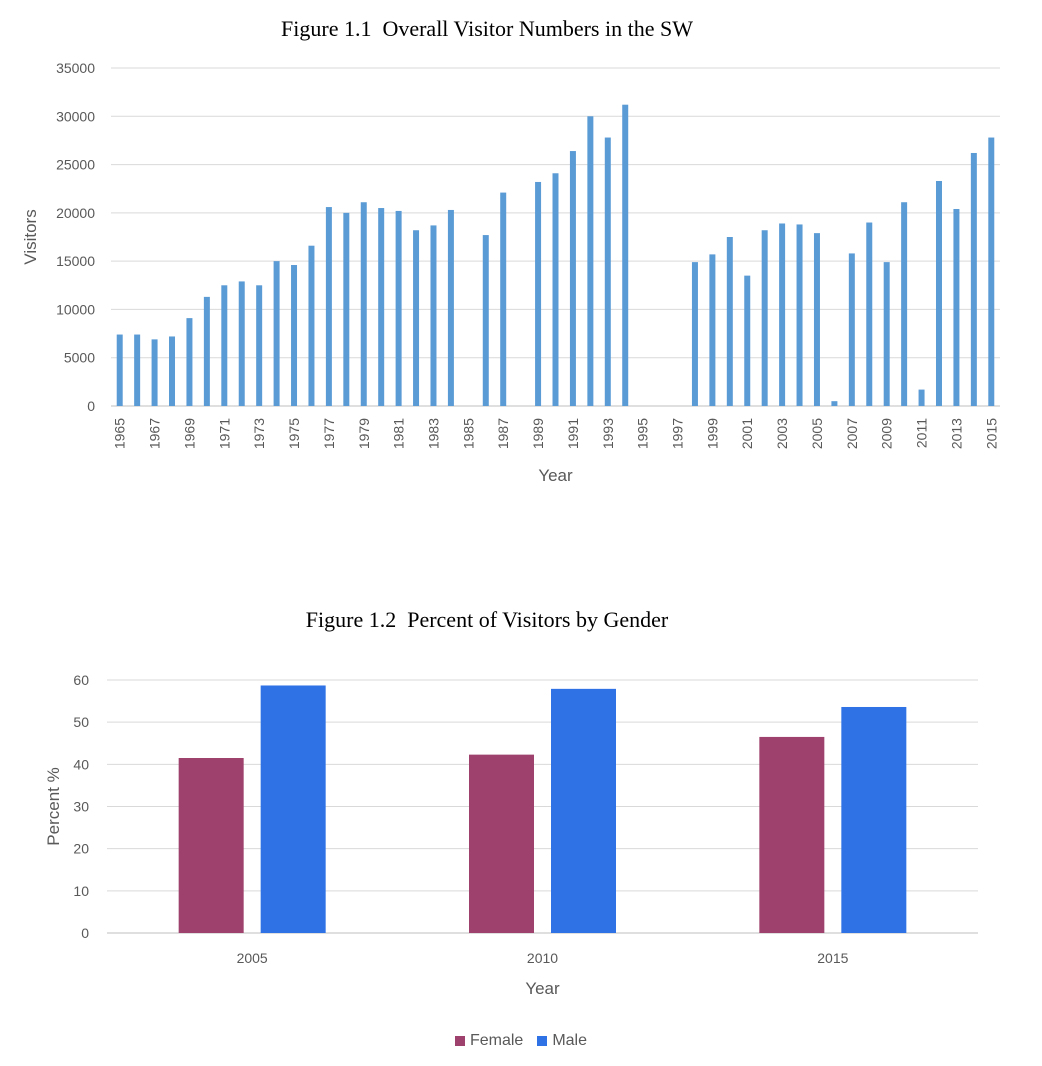 The height and width of the screenshot is (1066, 1042). Describe the element at coordinates (53, 806) in the screenshot. I see `y-axis-title: Percent %` at that location.